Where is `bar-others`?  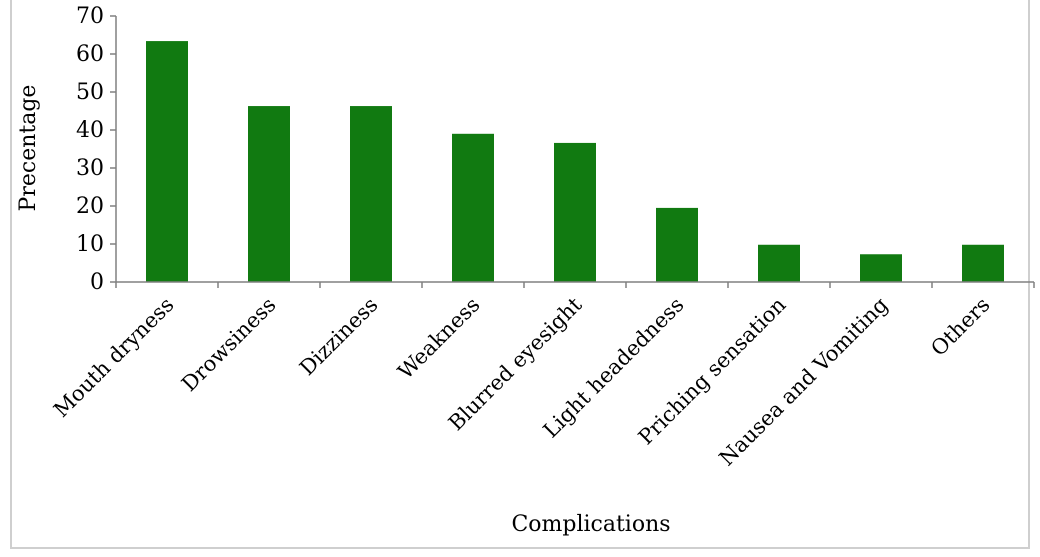 bar-others is located at coordinates (983, 263).